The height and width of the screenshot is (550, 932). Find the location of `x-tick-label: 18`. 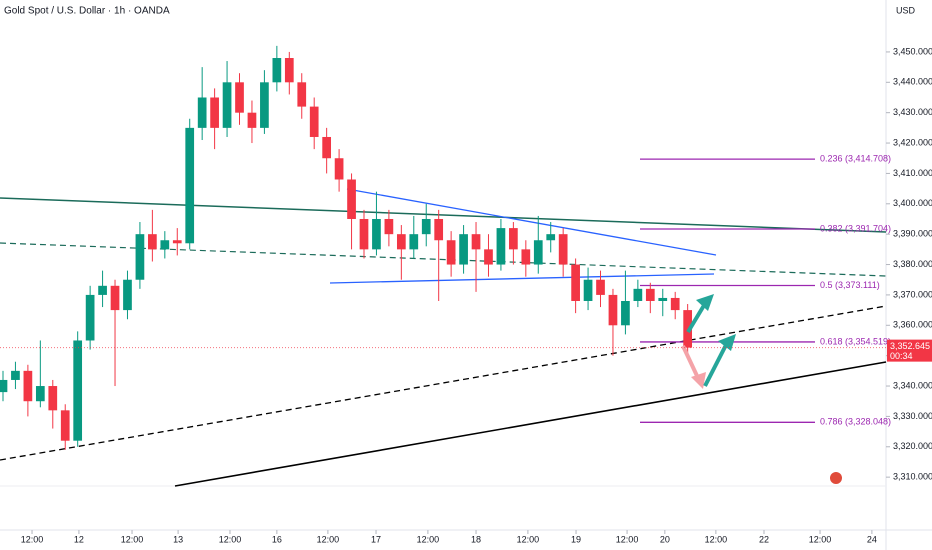

x-tick-label: 18 is located at coordinates (476, 539).